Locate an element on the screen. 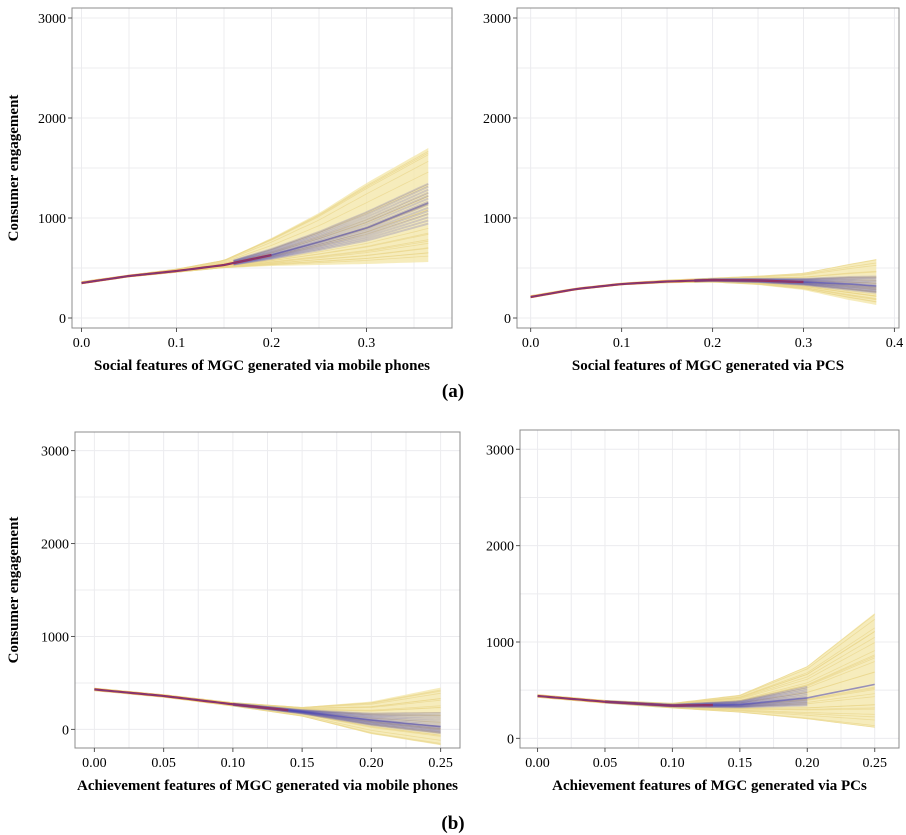 The height and width of the screenshot is (835, 906). x-tick-label: 0.4 is located at coordinates (895, 343).